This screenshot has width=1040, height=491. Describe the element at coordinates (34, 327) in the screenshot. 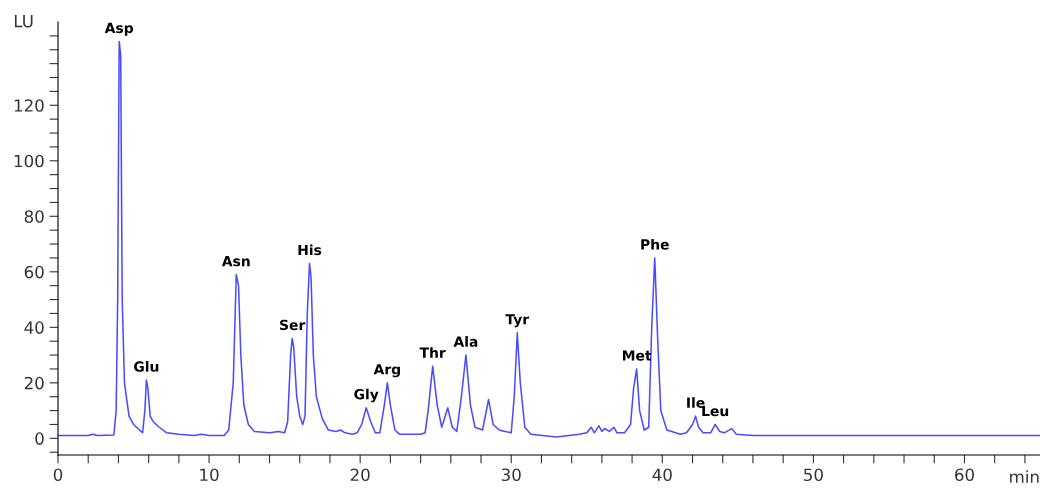

I see `y-tick-label: 40` at that location.